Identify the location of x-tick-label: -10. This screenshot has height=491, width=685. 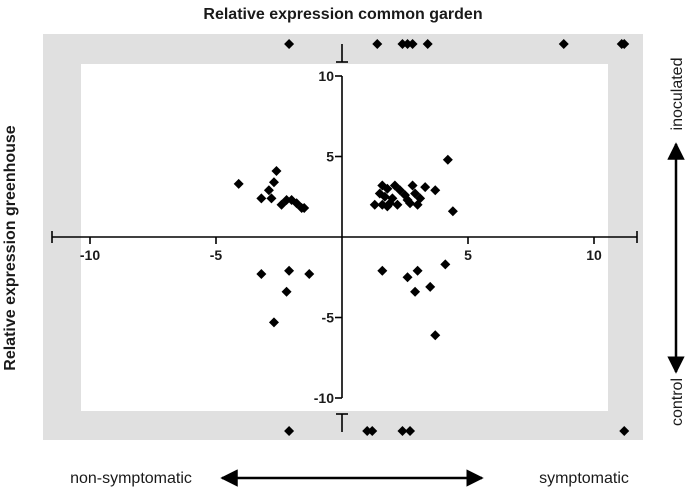
(90, 255).